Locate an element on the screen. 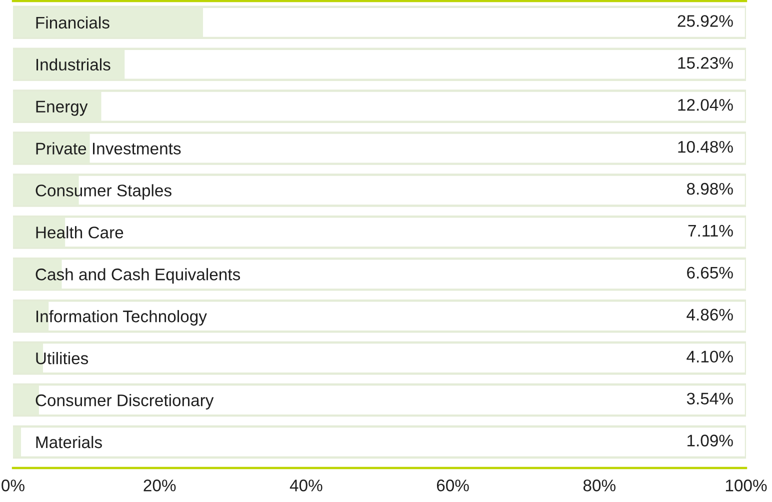 This screenshot has height=502, width=772. data-label: 4.10% is located at coordinates (709, 356).